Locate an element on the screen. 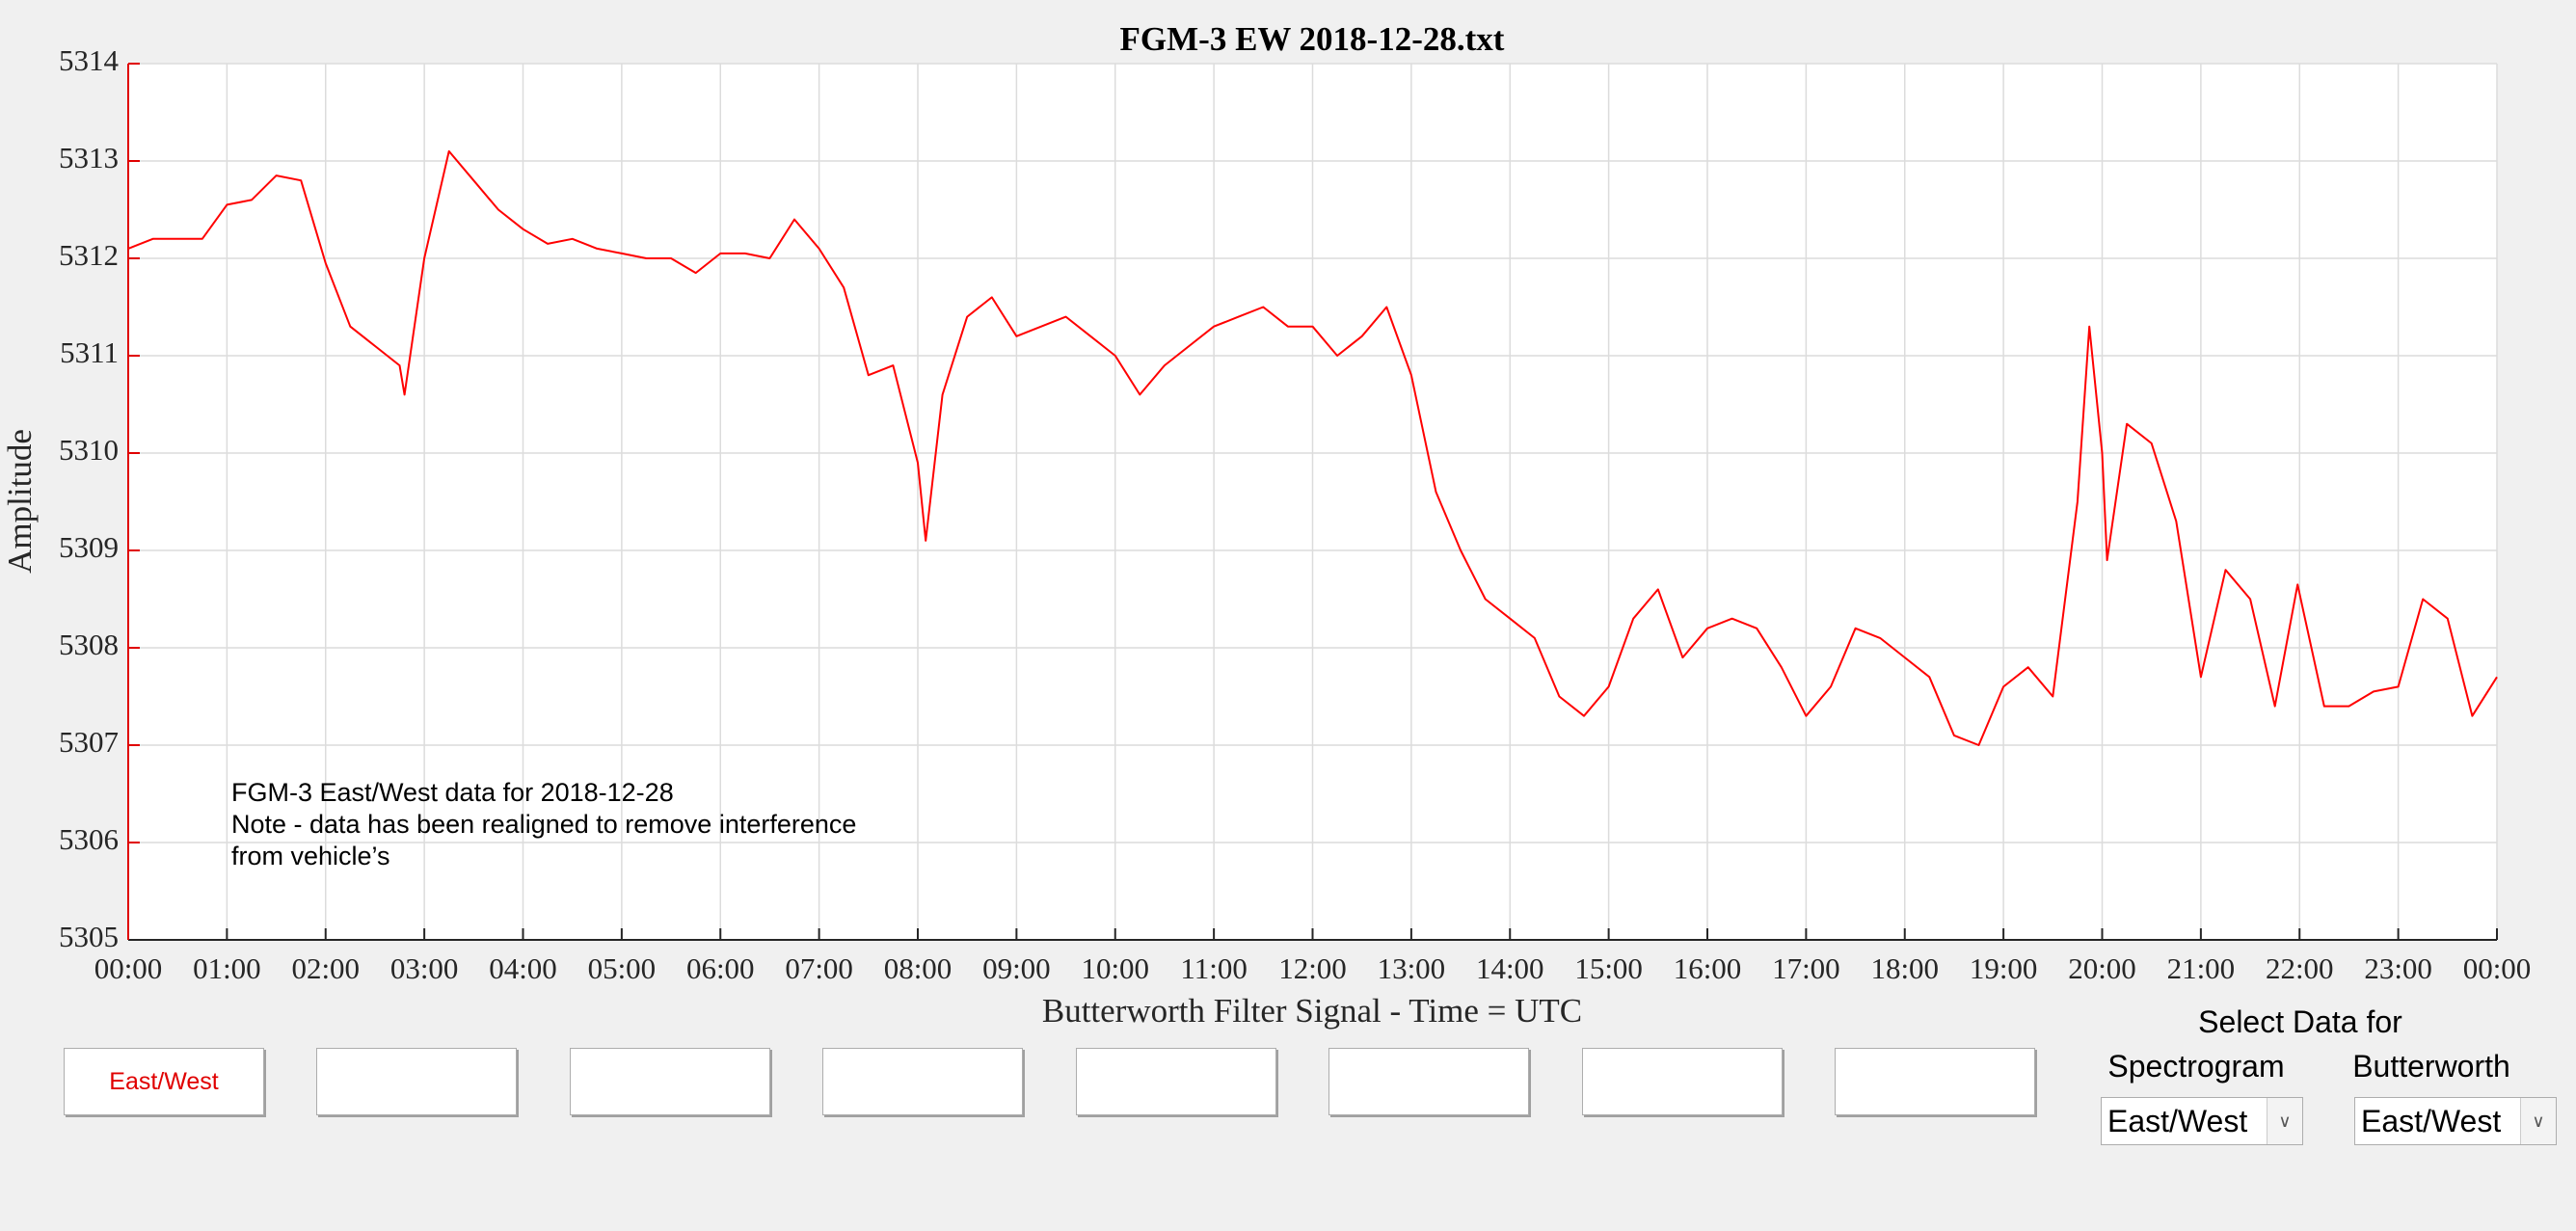 Image resolution: width=2576 pixels, height=1231 pixels. x-tick-label: 13:00 is located at coordinates (1412, 968).